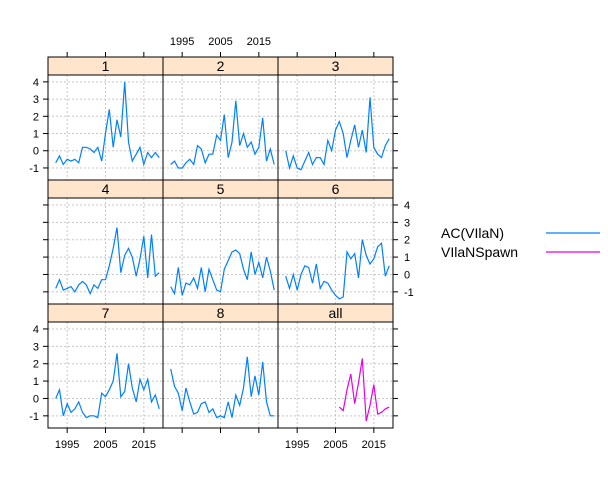 This screenshot has height=485, width=608. I want to click on panel-strip-label: 2, so click(221, 66).